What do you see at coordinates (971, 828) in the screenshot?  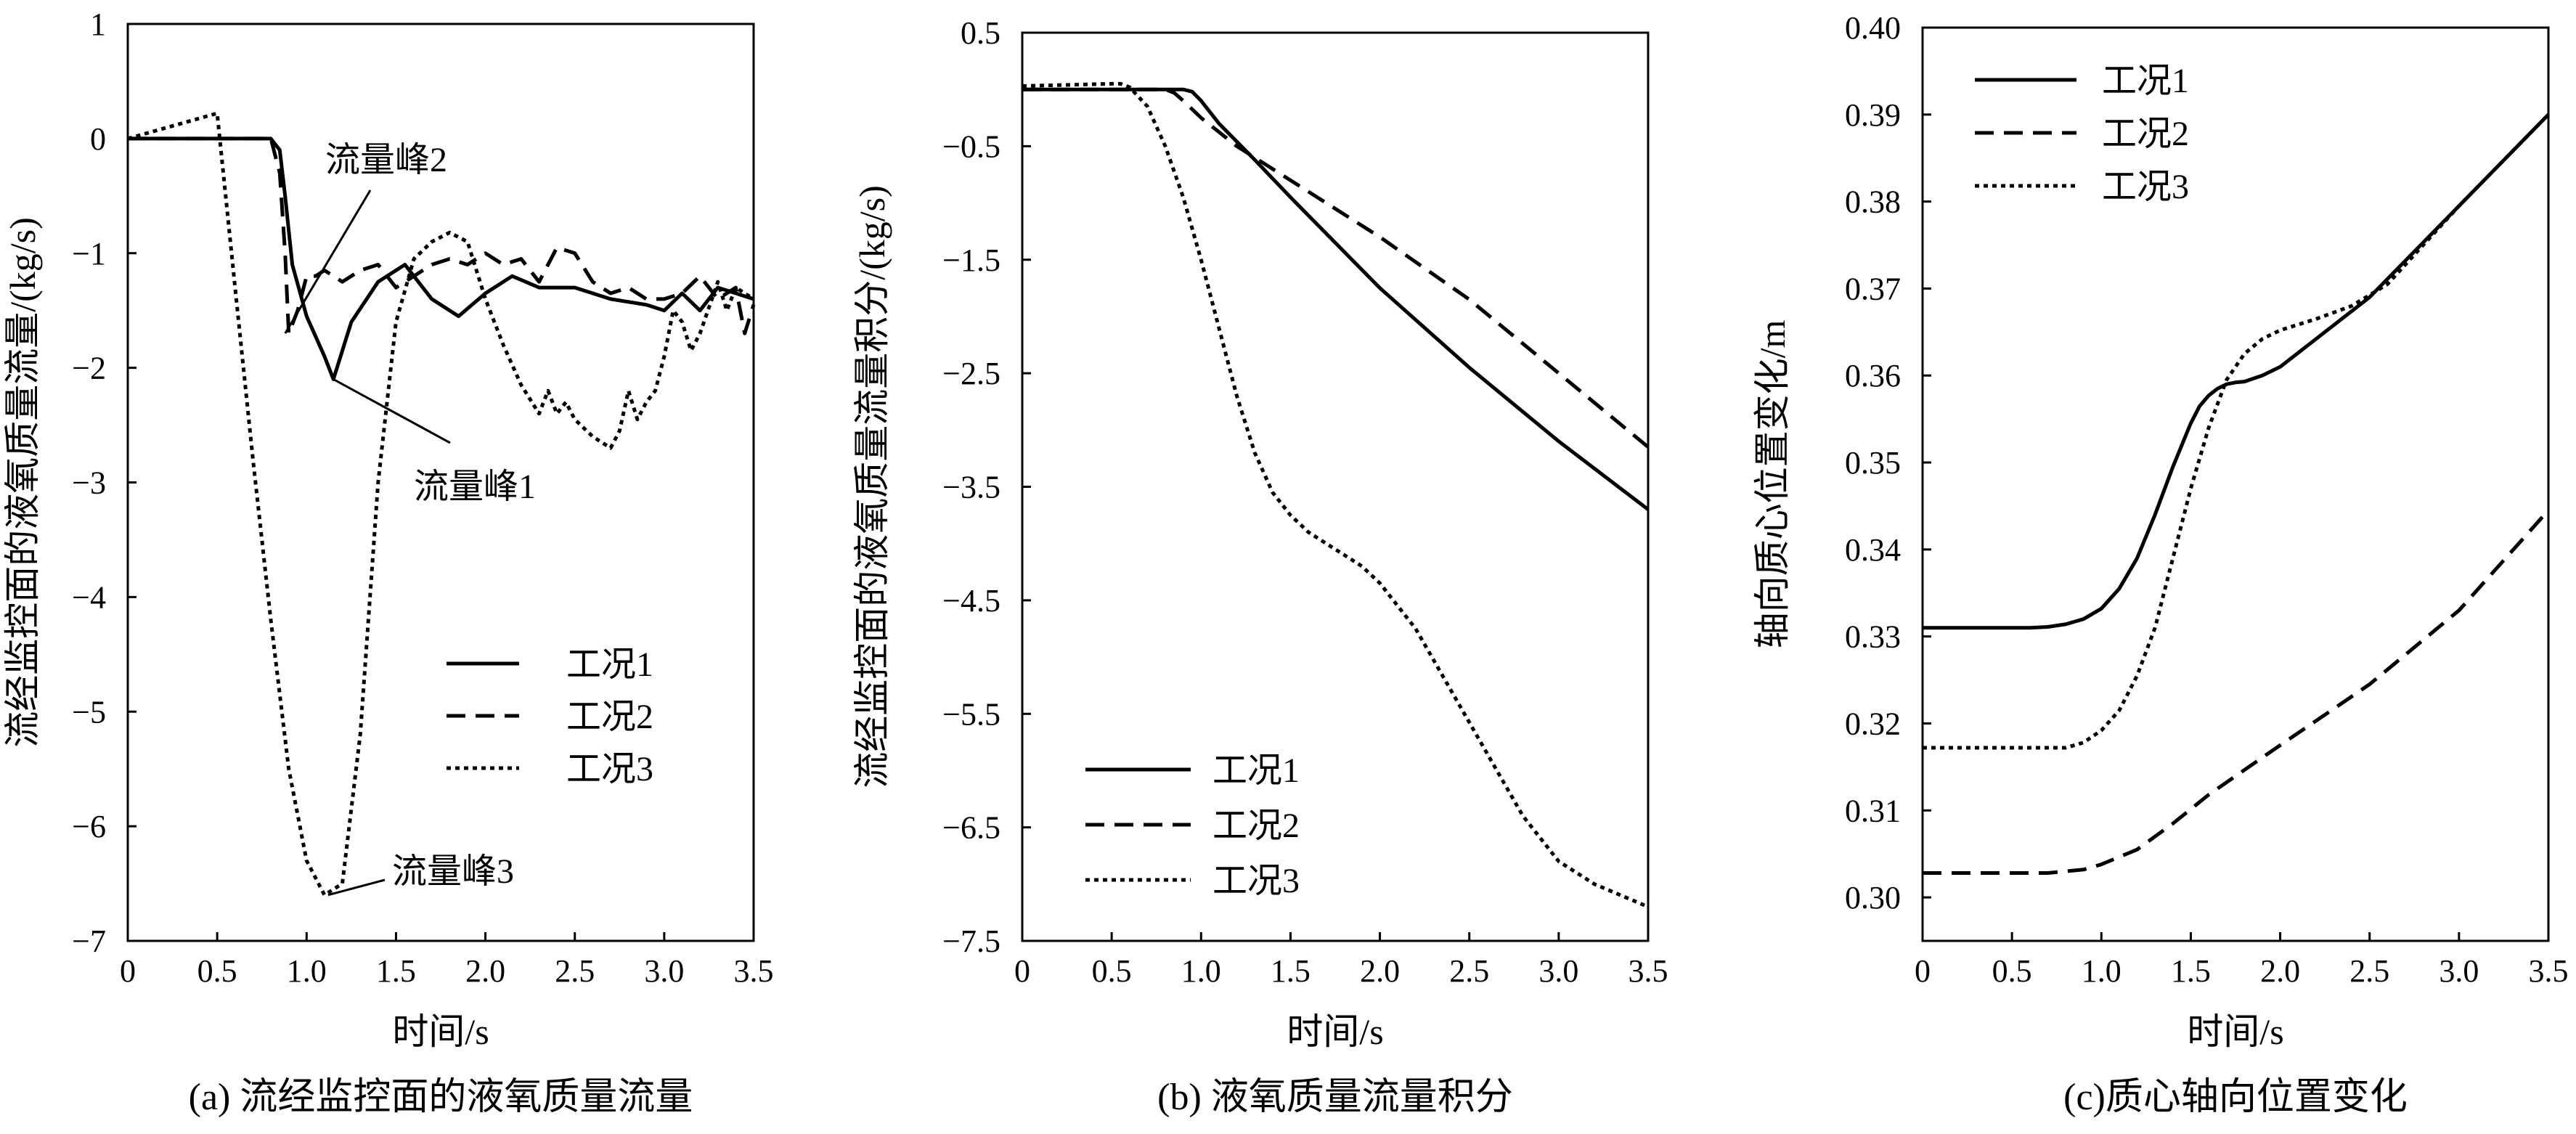 I see `y-tick-label: −6.5` at bounding box center [971, 828].